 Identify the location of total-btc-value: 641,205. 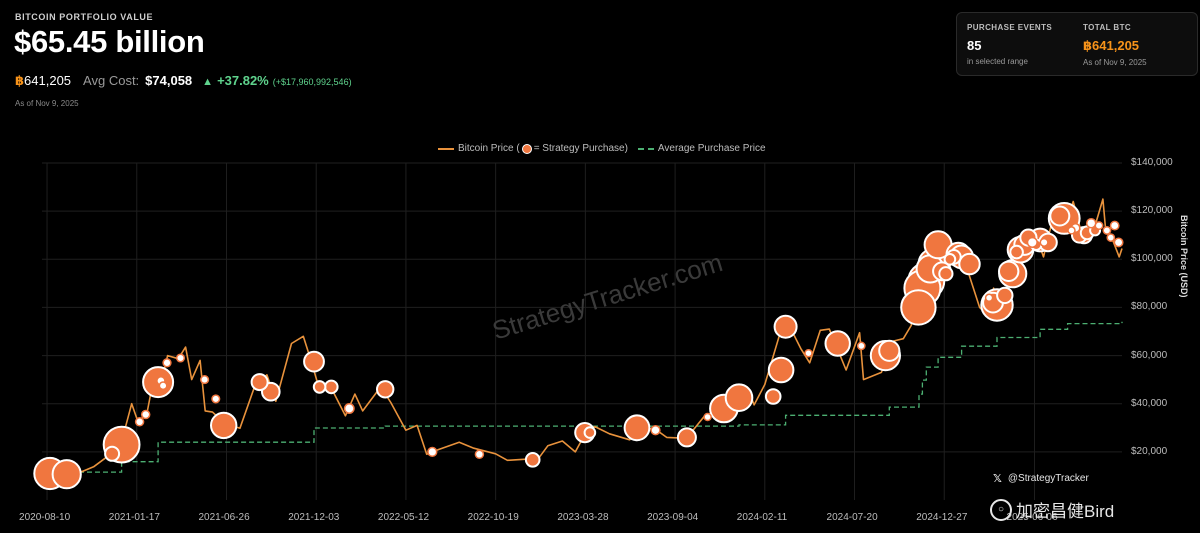
(1116, 45).